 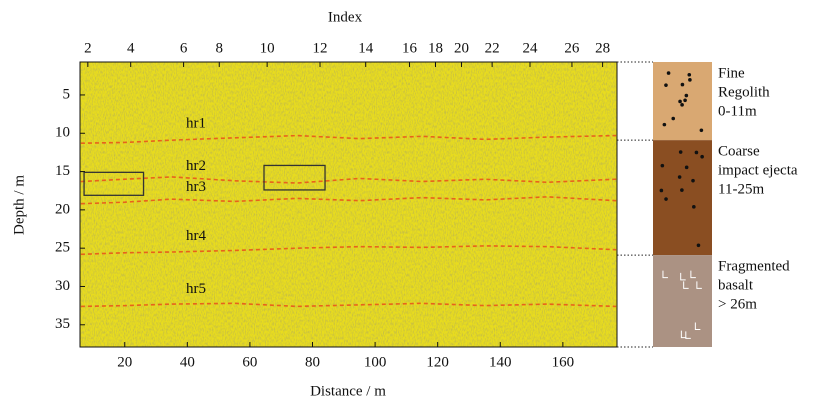 I want to click on y-tick-label: 30, so click(x=62, y=286).